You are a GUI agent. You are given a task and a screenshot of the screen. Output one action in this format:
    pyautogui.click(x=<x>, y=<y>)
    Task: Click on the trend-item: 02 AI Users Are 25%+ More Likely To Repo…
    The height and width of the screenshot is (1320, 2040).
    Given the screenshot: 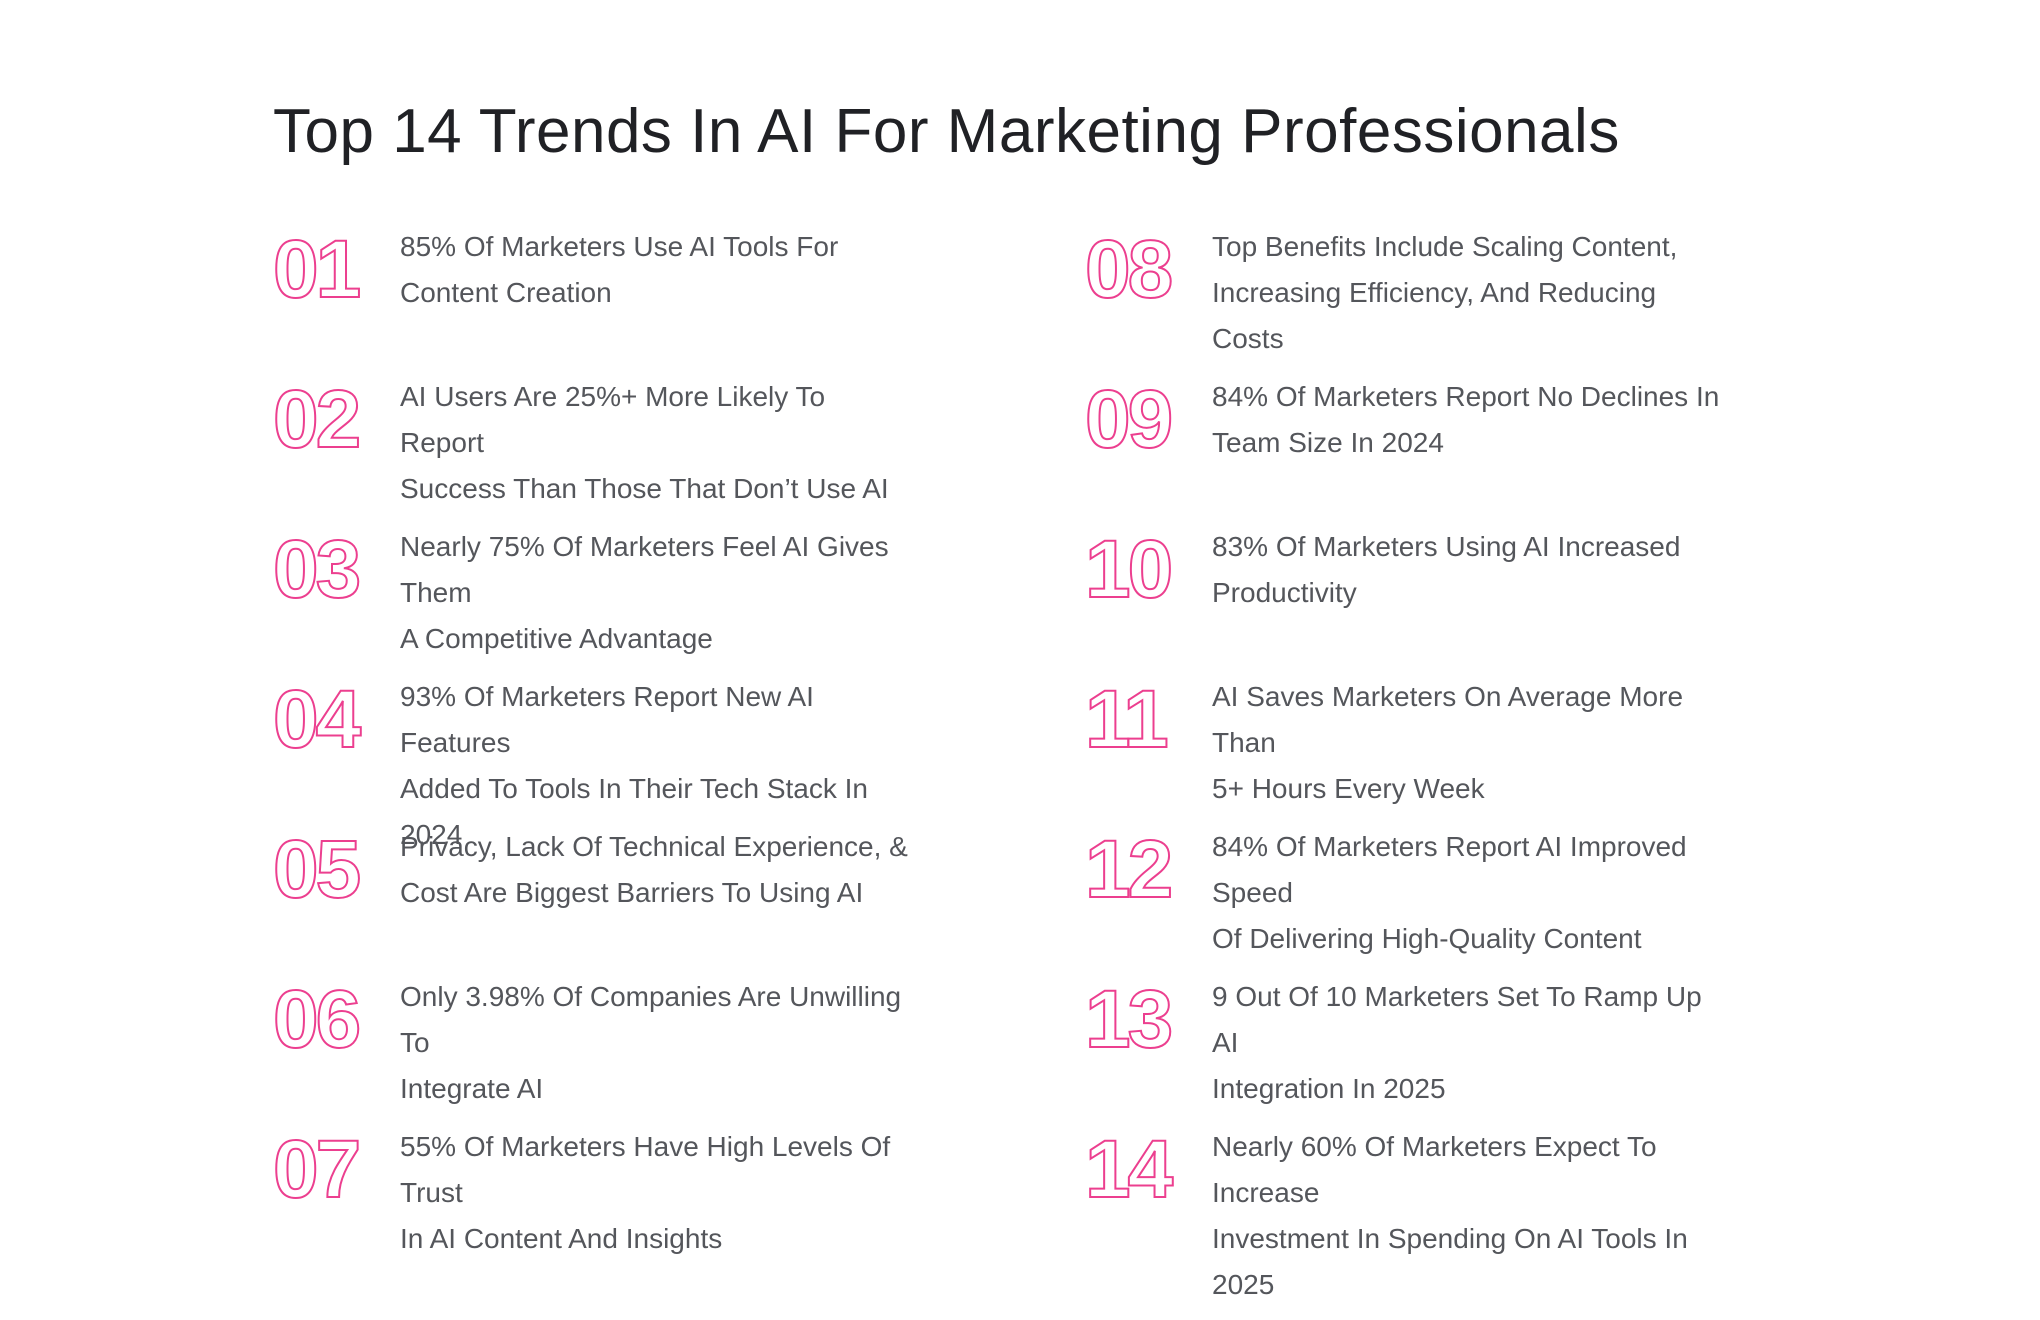 What is the action you would take?
    pyautogui.click(x=592, y=447)
    